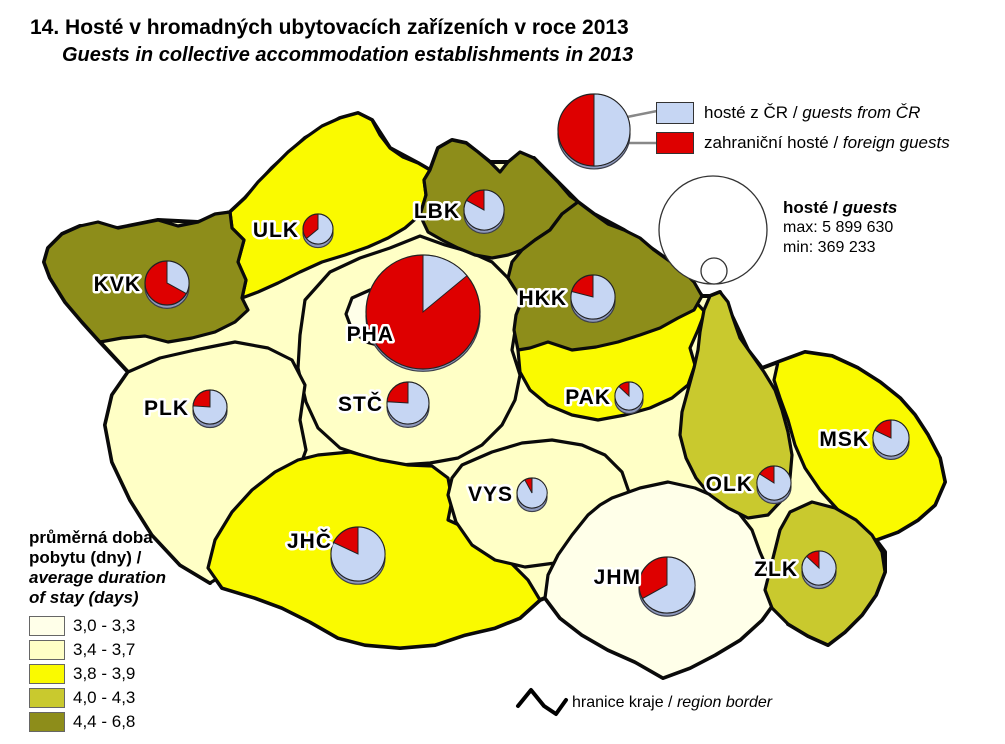 Image resolution: width=1005 pixels, height=744 pixels. What do you see at coordinates (861, 112) in the screenshot?
I see `label-en: guests from ČR` at bounding box center [861, 112].